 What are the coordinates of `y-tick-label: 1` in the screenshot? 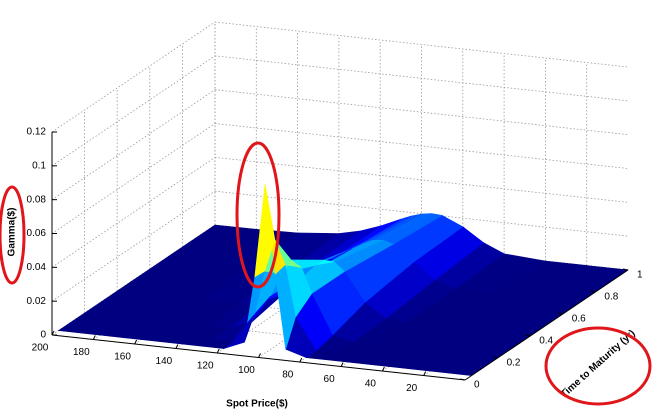 It's located at (640, 275).